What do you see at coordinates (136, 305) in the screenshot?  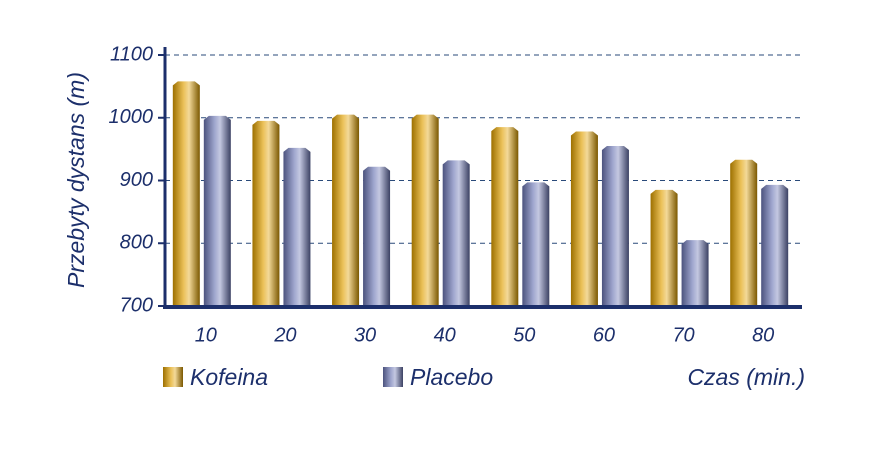 I see `y-tick-label: 700` at bounding box center [136, 305].